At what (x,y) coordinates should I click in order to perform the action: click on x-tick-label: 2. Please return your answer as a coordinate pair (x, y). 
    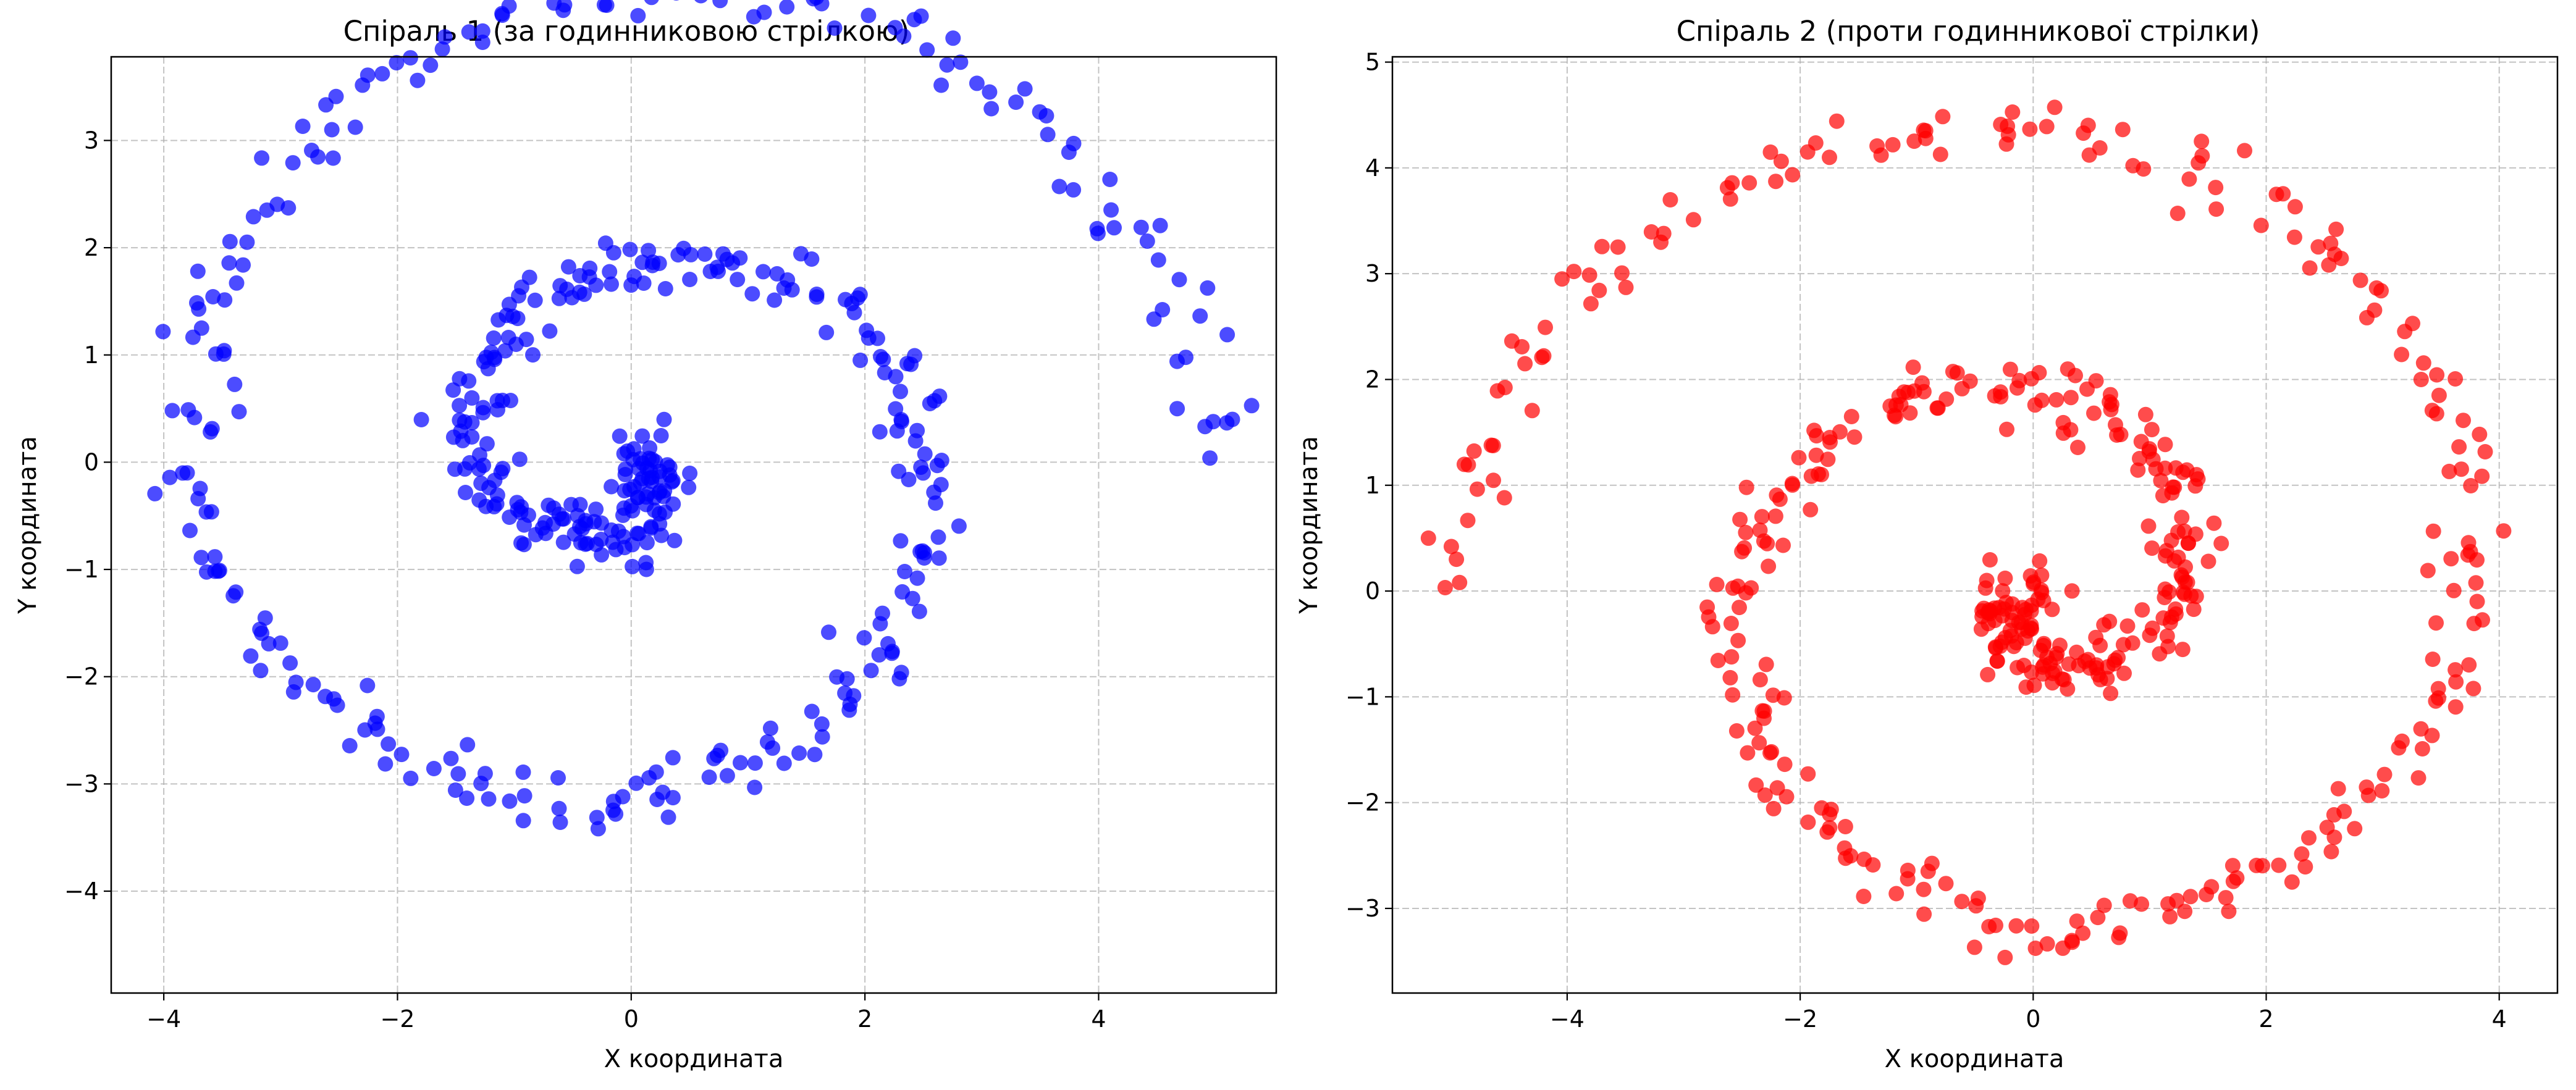
    Looking at the image, I should click on (864, 1019).